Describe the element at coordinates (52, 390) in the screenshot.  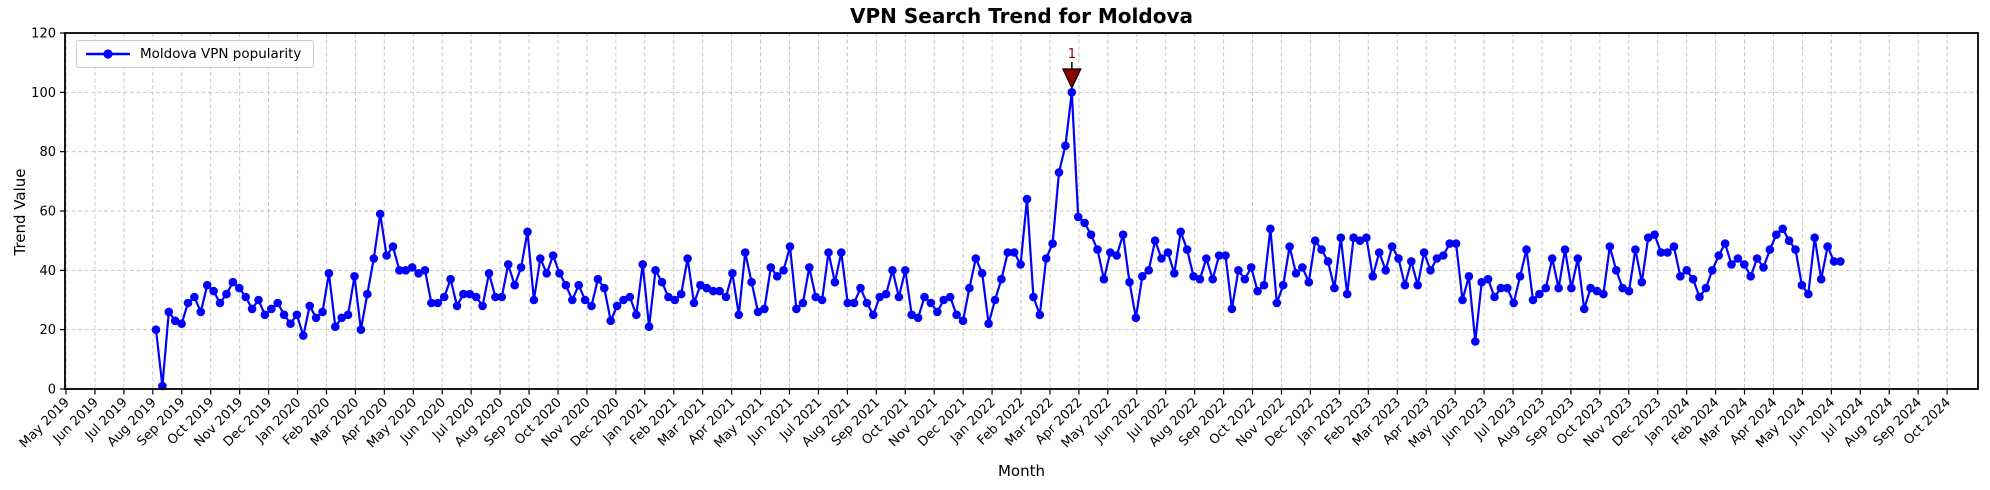
I see `svg-text: 0` at that location.